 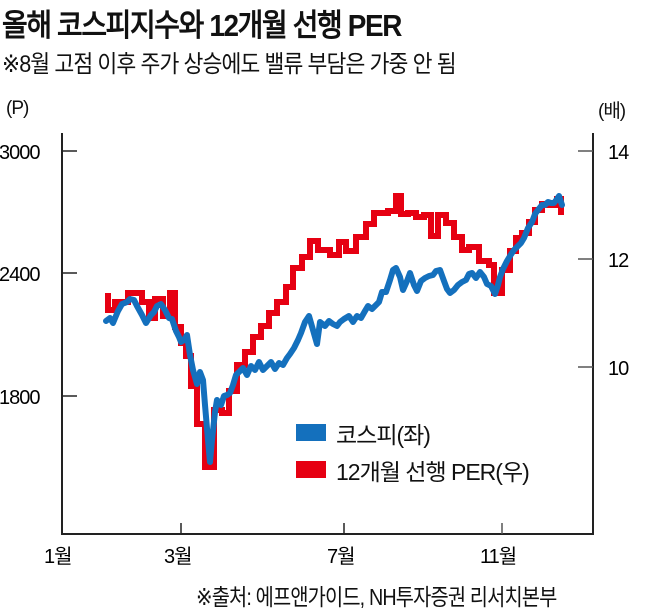 What do you see at coordinates (618, 153) in the screenshot?
I see `right-tick-14: 14` at bounding box center [618, 153].